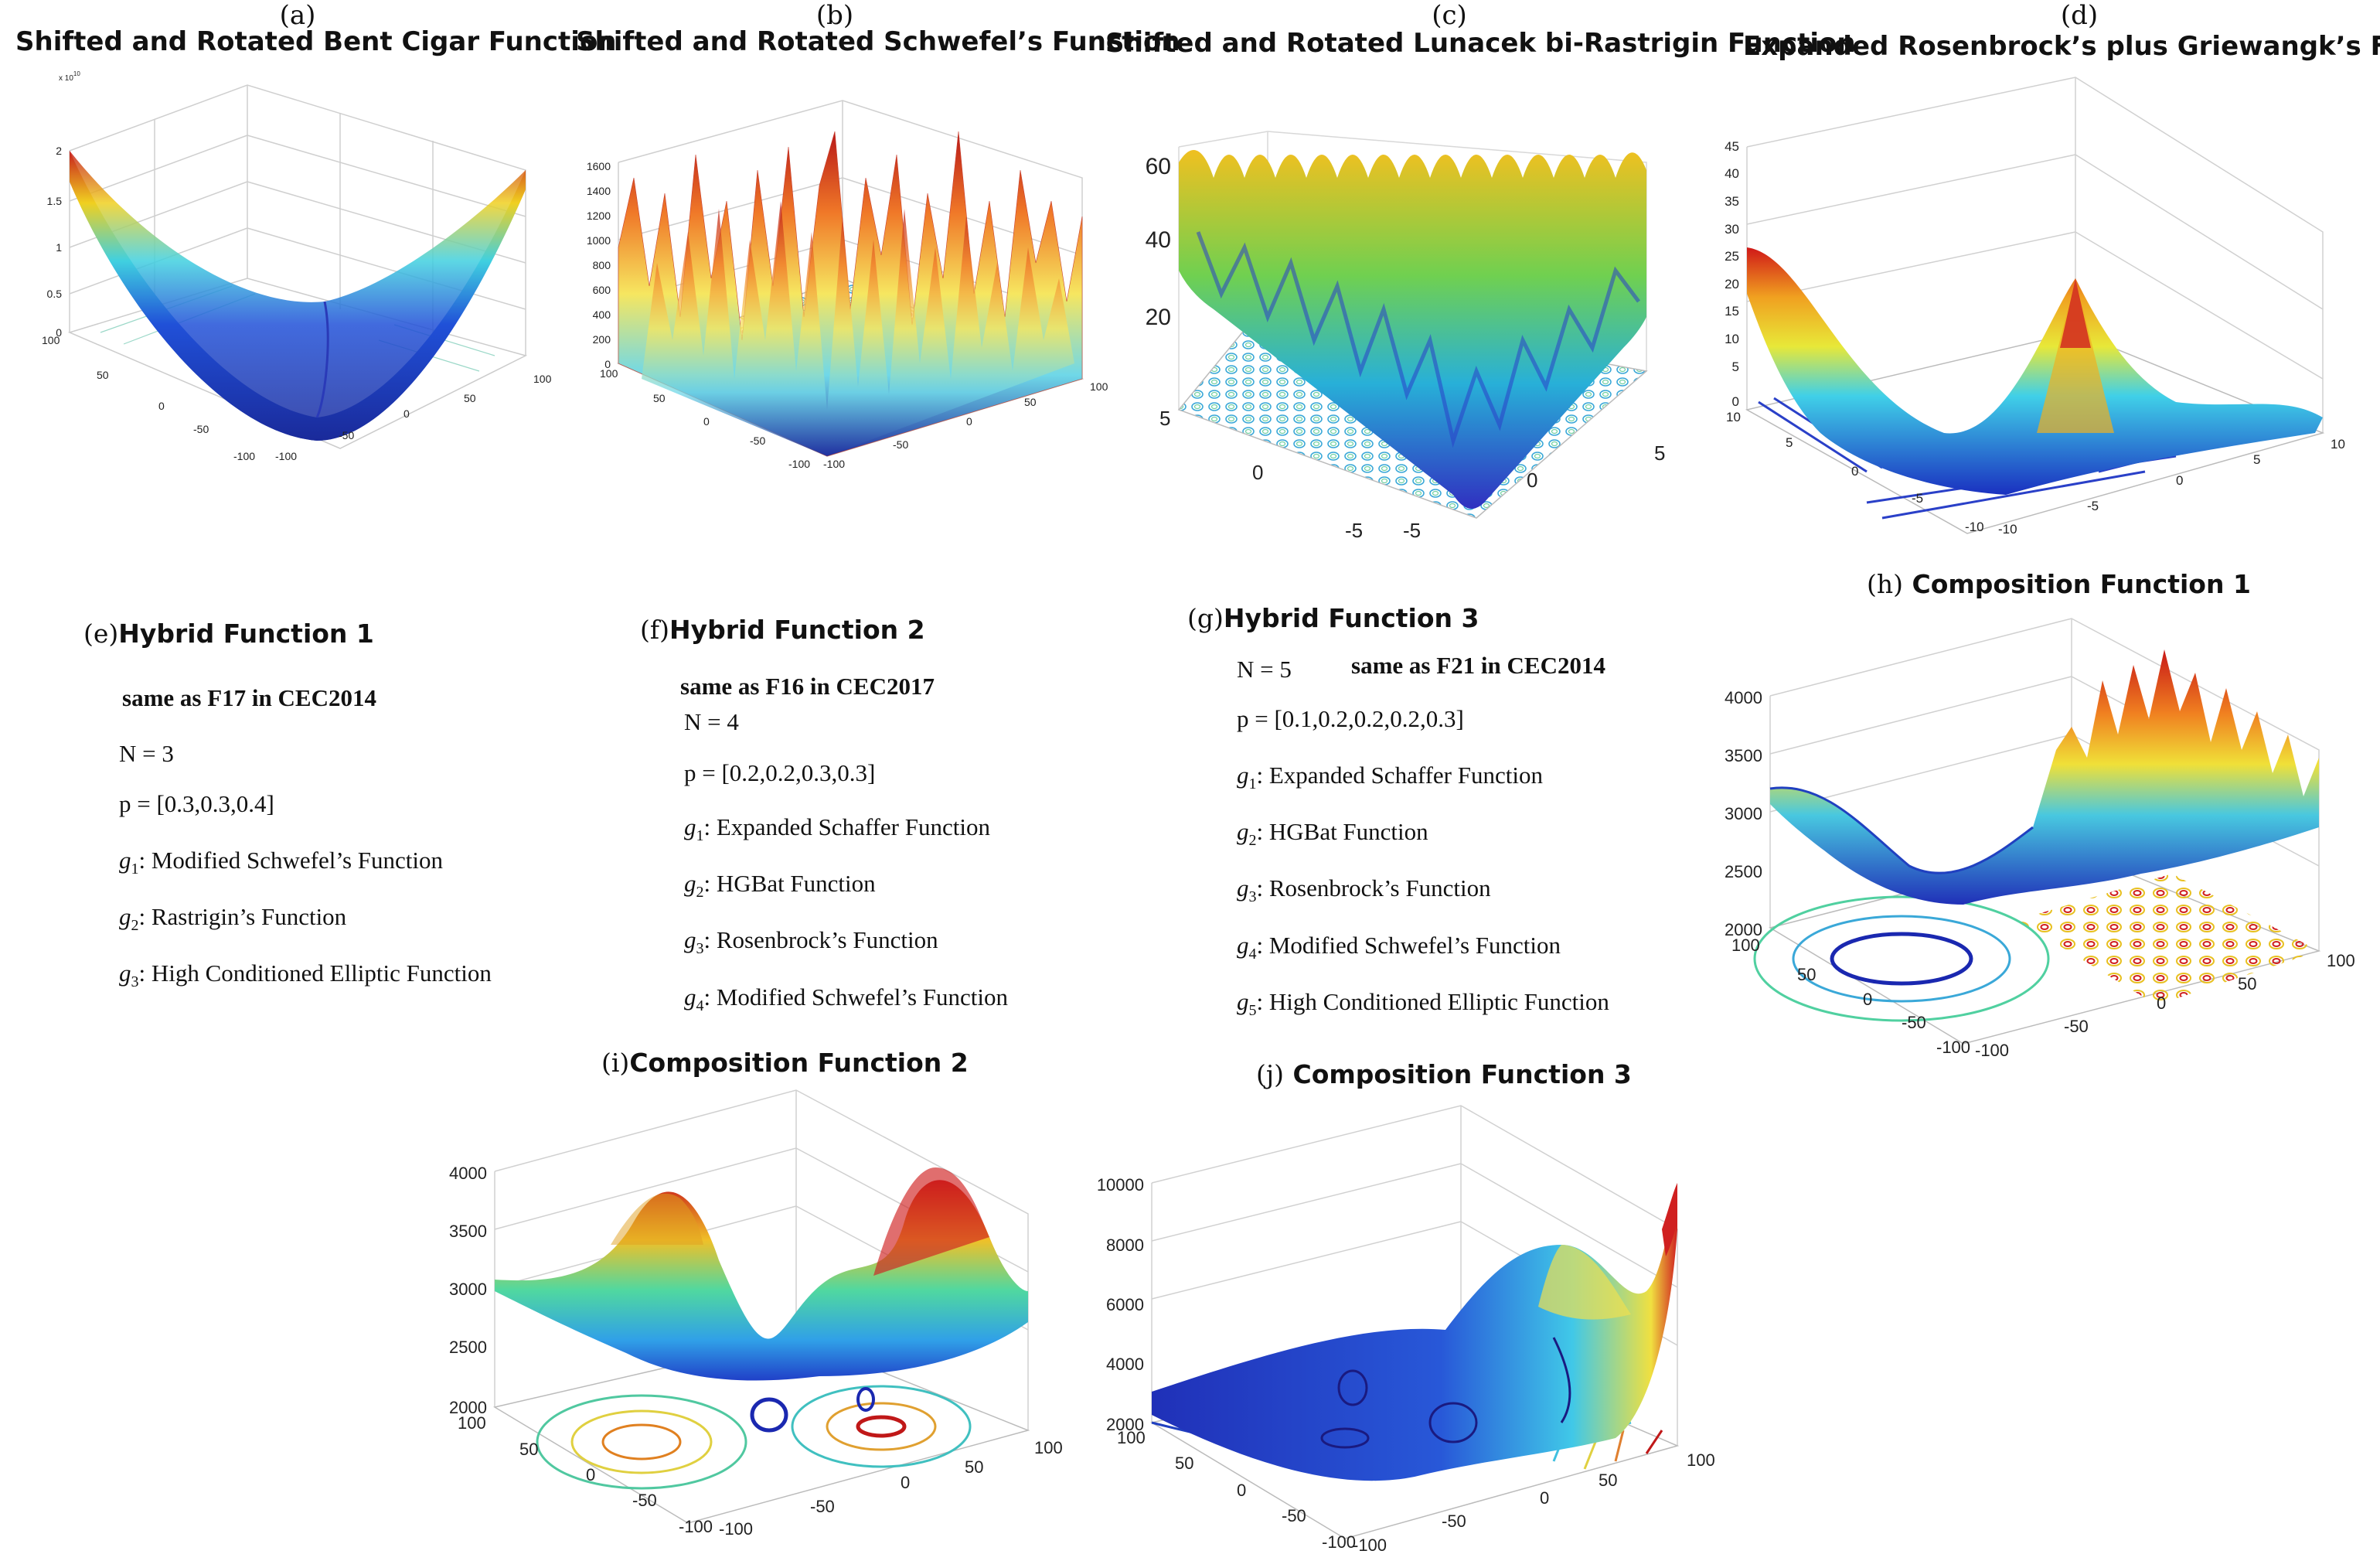  What do you see at coordinates (1414, 1332) in the screenshot?
I see `panel-j-surface` at bounding box center [1414, 1332].